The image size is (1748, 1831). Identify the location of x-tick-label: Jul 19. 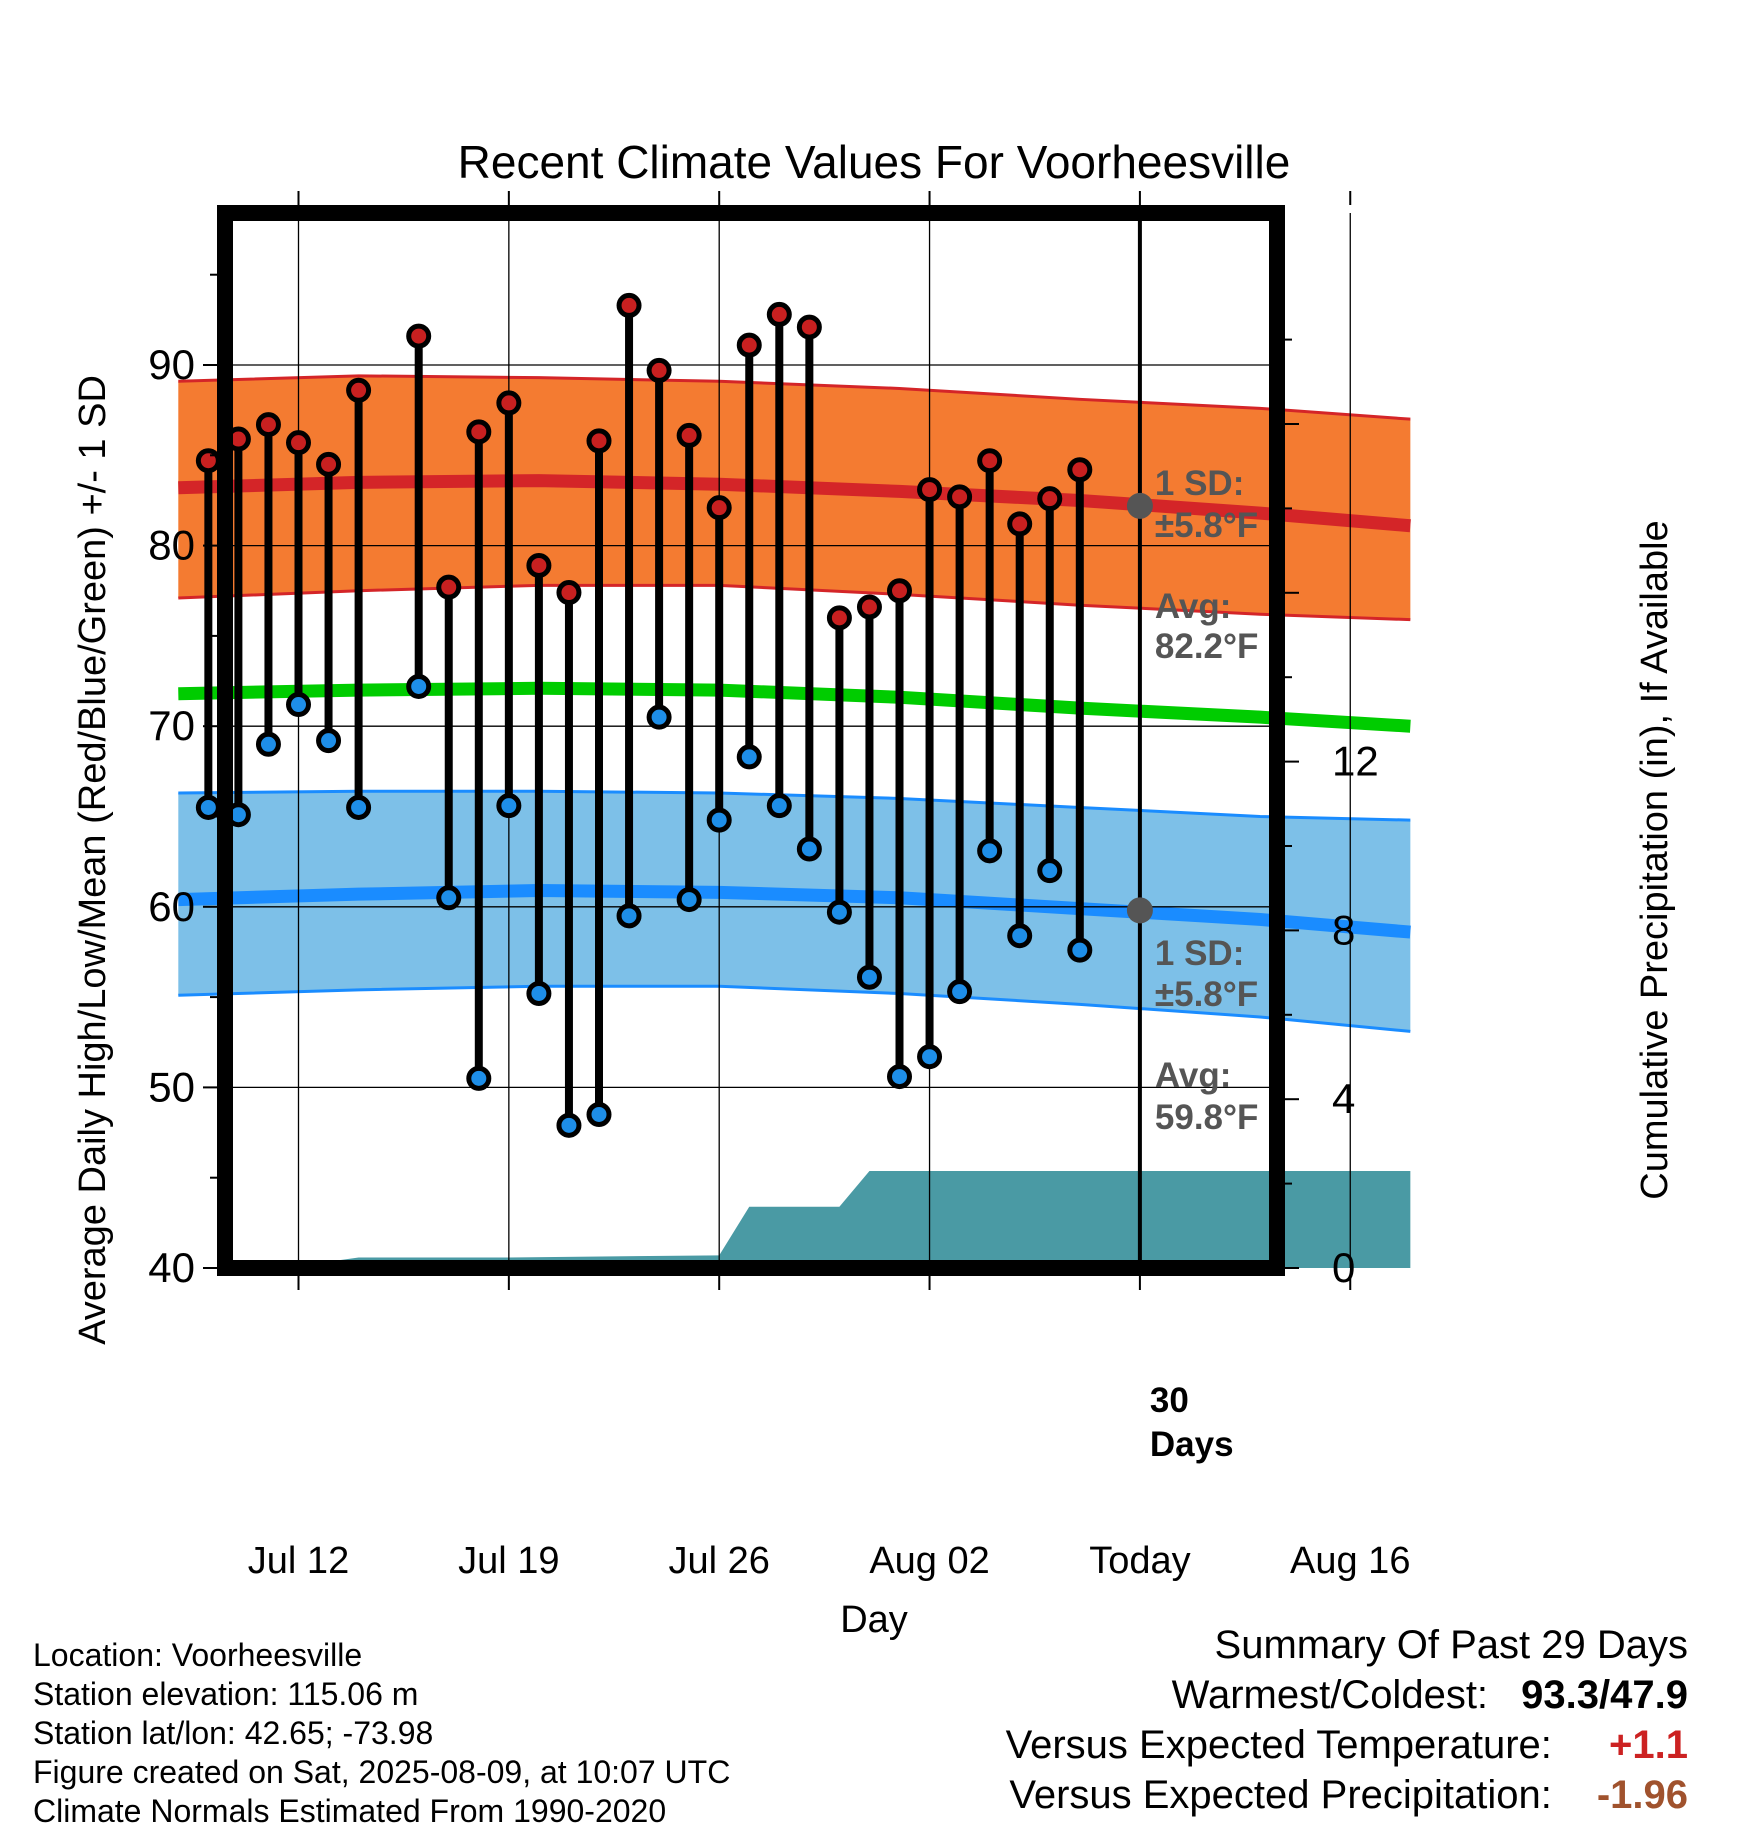
(508, 1561).